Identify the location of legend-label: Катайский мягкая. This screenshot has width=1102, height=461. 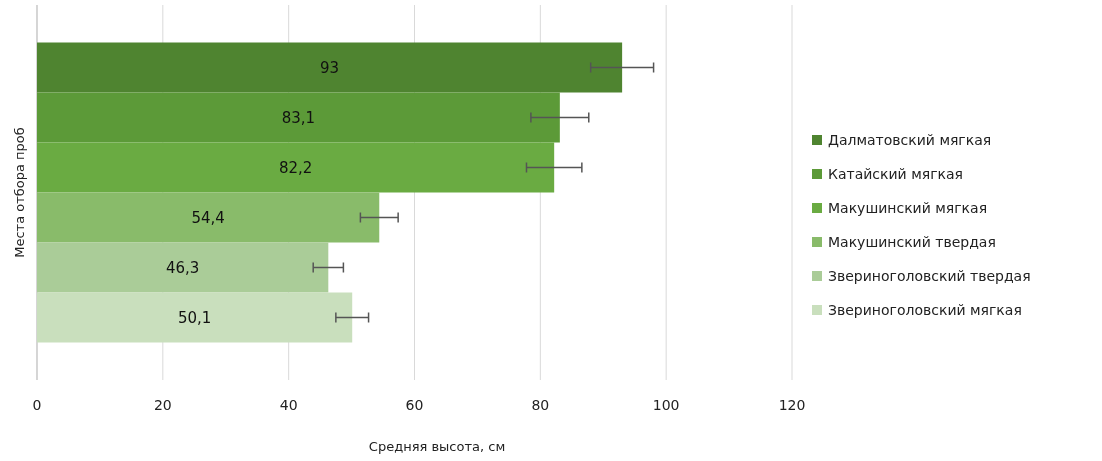
(895, 173).